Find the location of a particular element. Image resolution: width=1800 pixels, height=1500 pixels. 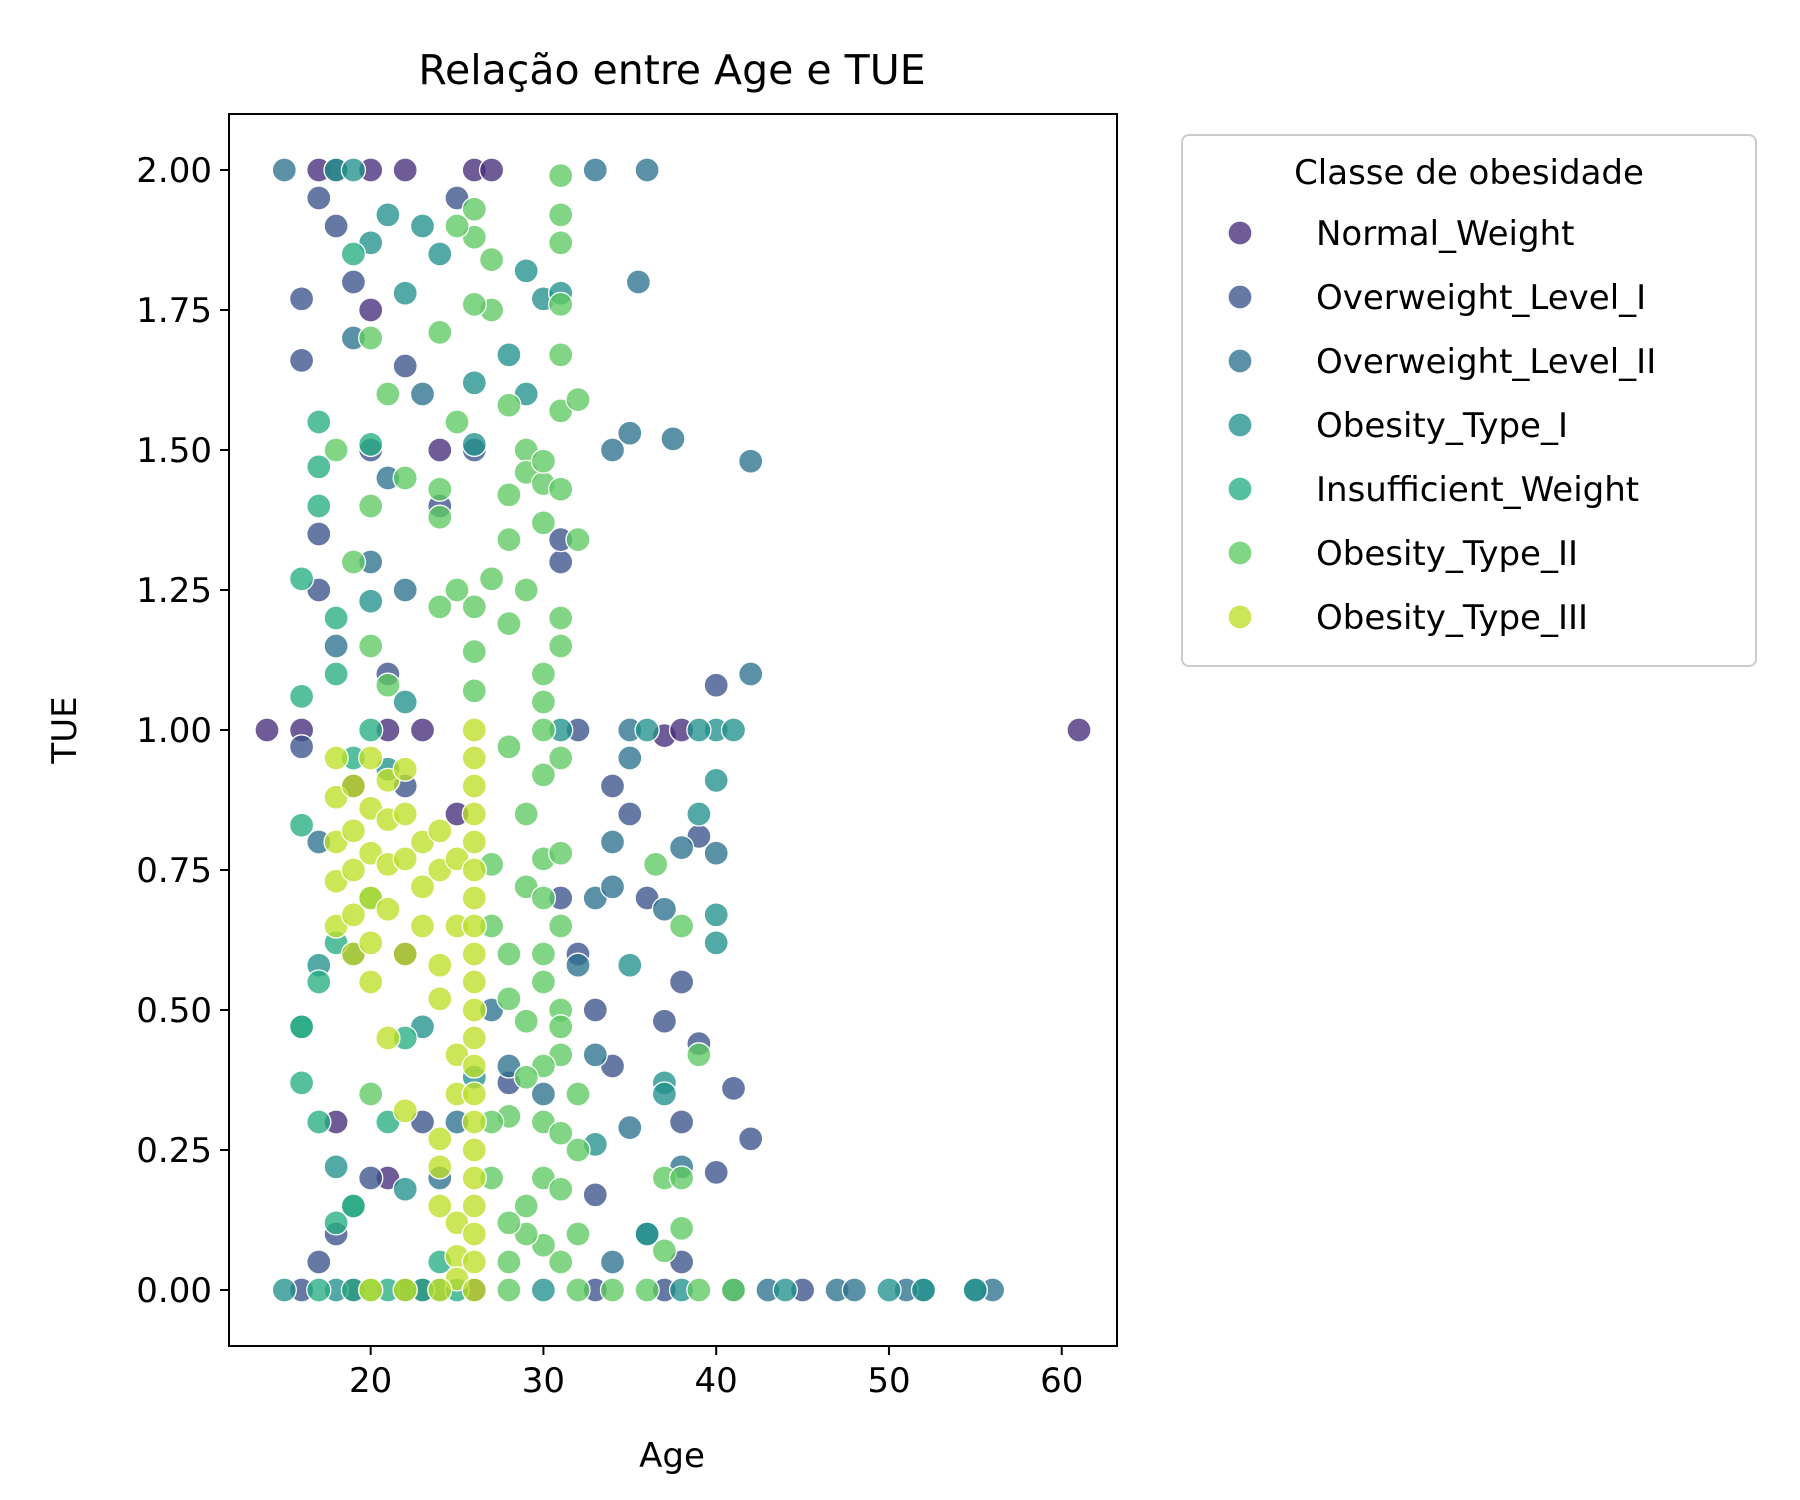

y-tick-label: 0.50 is located at coordinates (174, 1011).